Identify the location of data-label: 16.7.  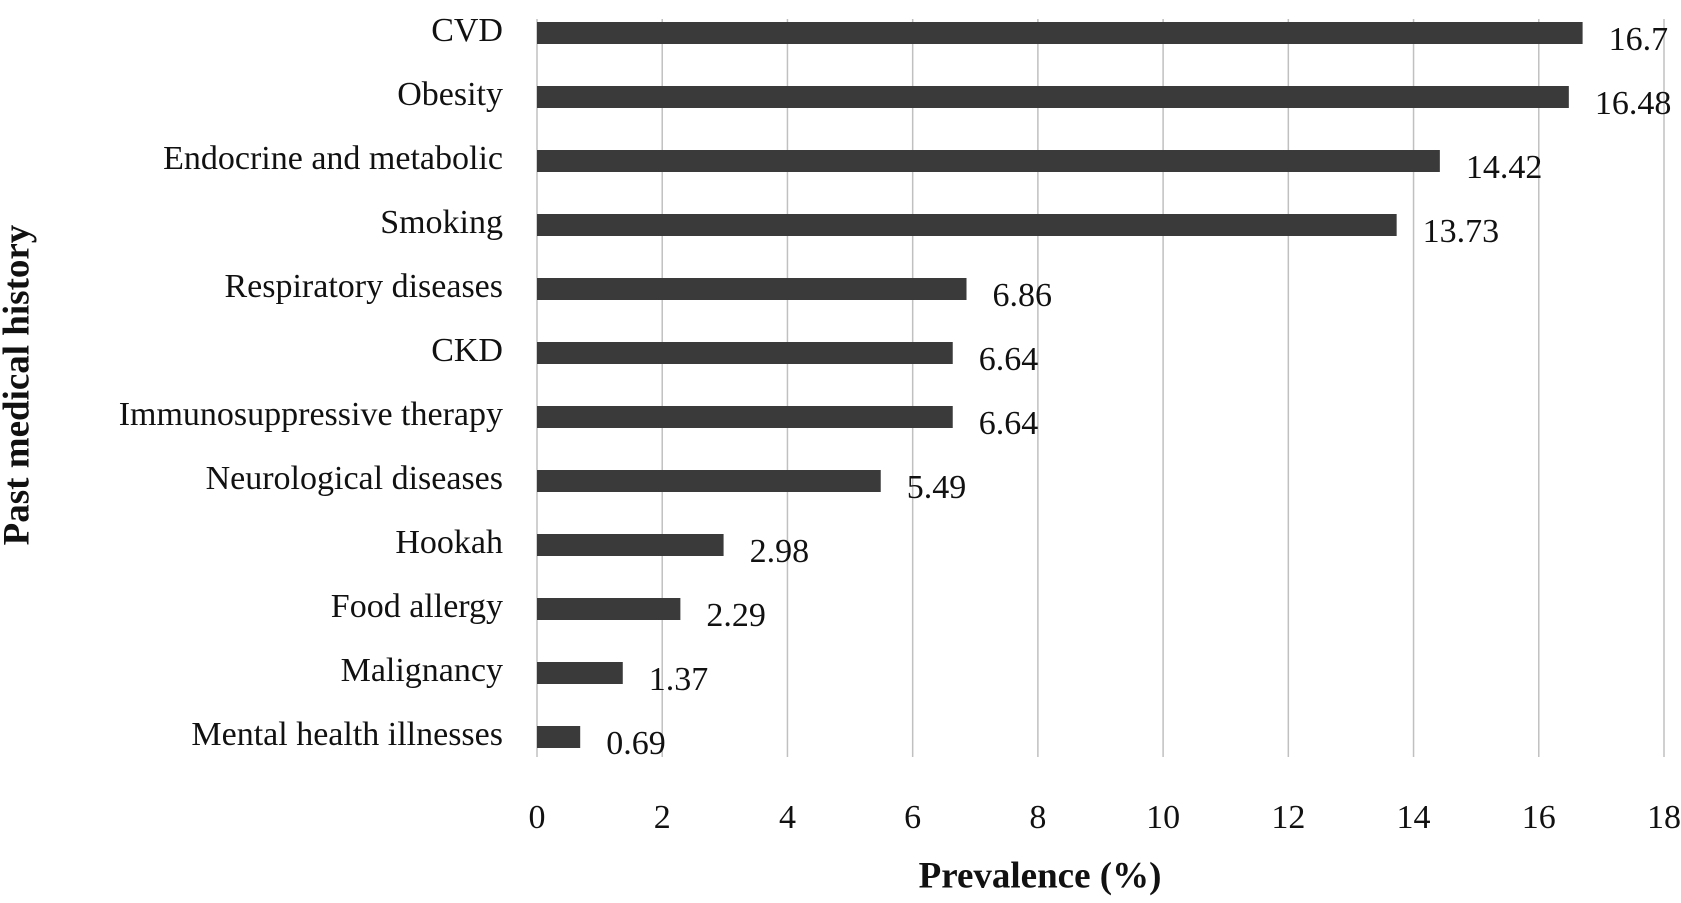
(1639, 39).